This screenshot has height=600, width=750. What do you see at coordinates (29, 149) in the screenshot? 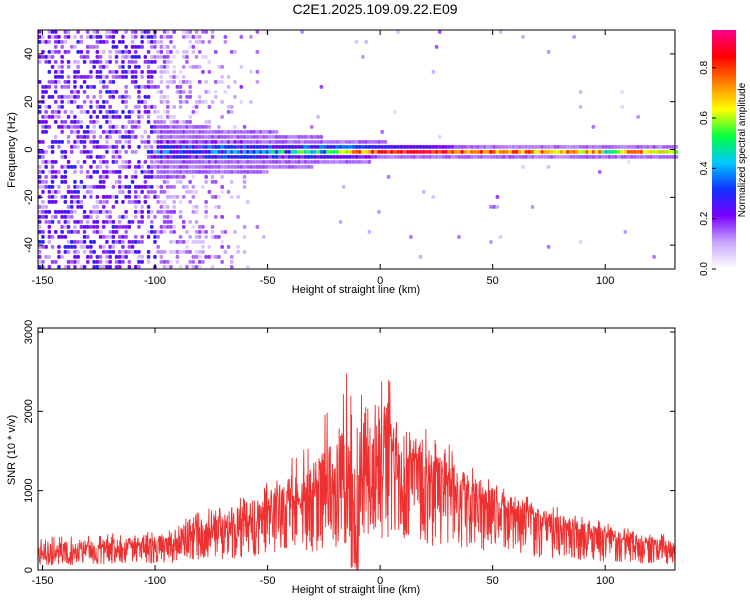
I see `y-tick-label: 0` at bounding box center [29, 149].